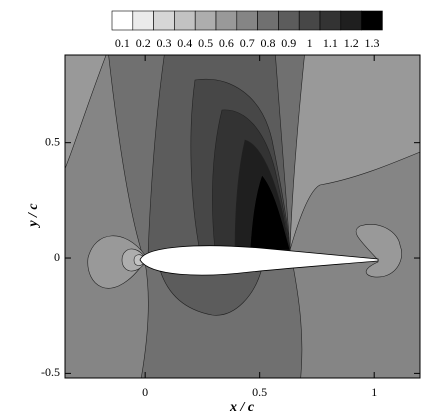 This screenshot has width=423, height=412. Describe the element at coordinates (52, 141) in the screenshot. I see `y-tick-label: 0.5` at that location.